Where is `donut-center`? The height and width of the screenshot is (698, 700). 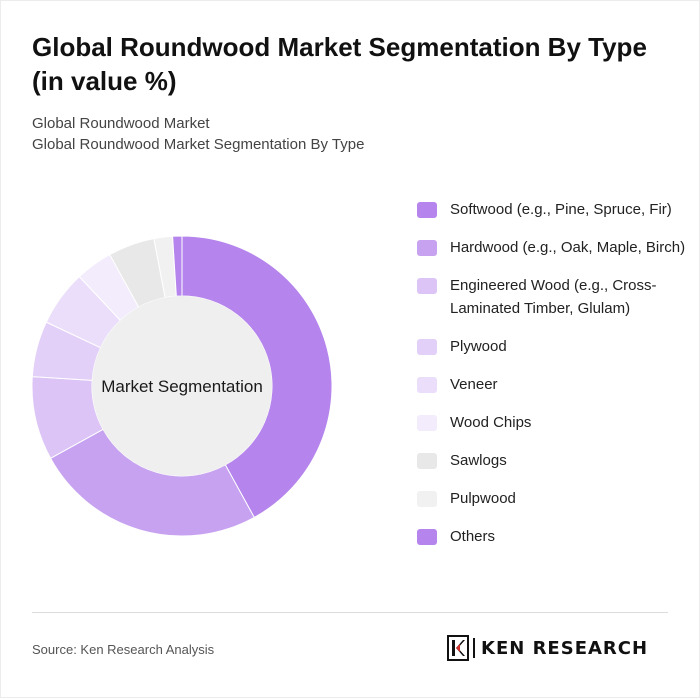 donut-center is located at coordinates (182, 386).